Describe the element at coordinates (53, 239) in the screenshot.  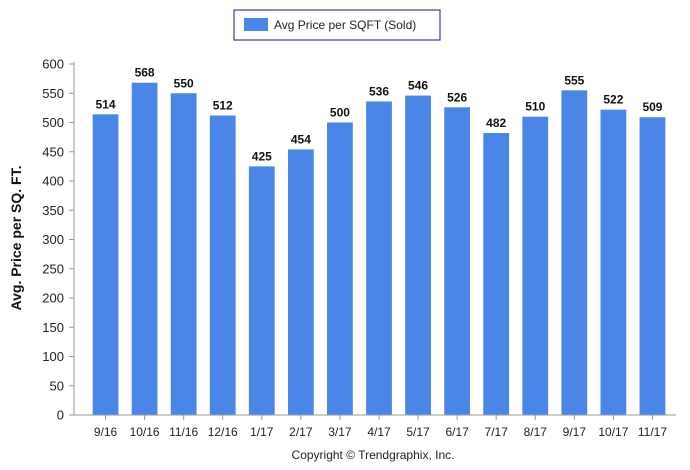
I see `y-tick-label: 300` at that location.